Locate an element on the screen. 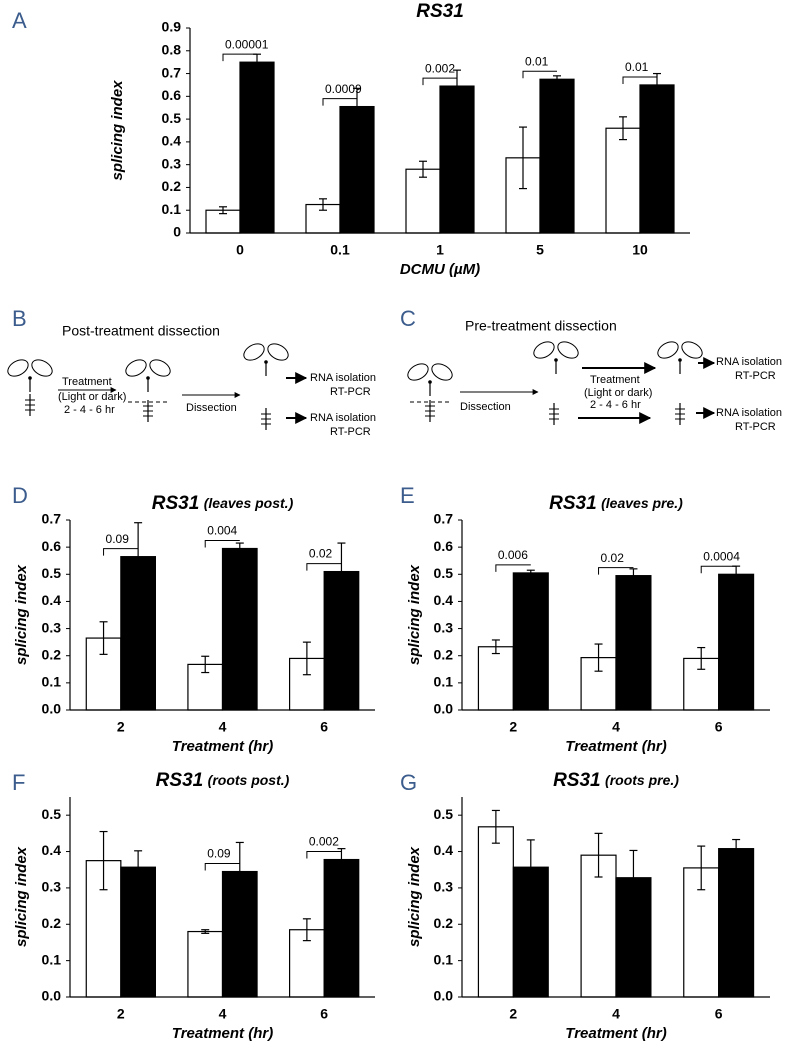  diagram-title: Pre-treatment dissection is located at coordinates (541, 326).